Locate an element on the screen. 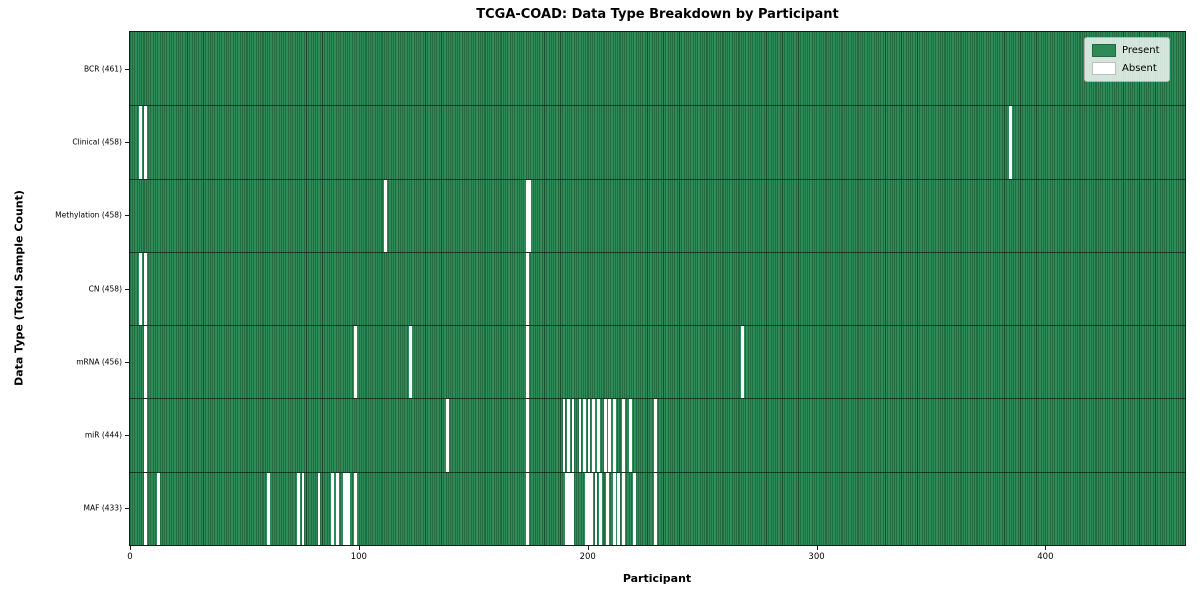 The image size is (1200, 600). y-tick-label-MAF: MAF (433) is located at coordinates (102, 508).